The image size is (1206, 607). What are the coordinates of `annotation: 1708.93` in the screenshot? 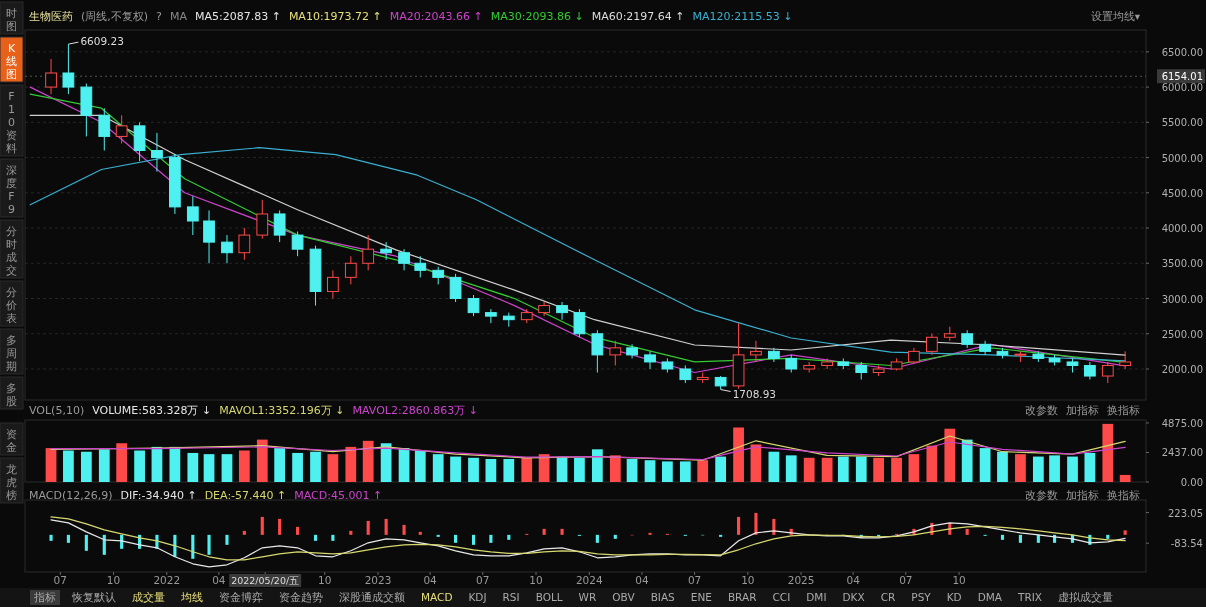 It's located at (754, 393).